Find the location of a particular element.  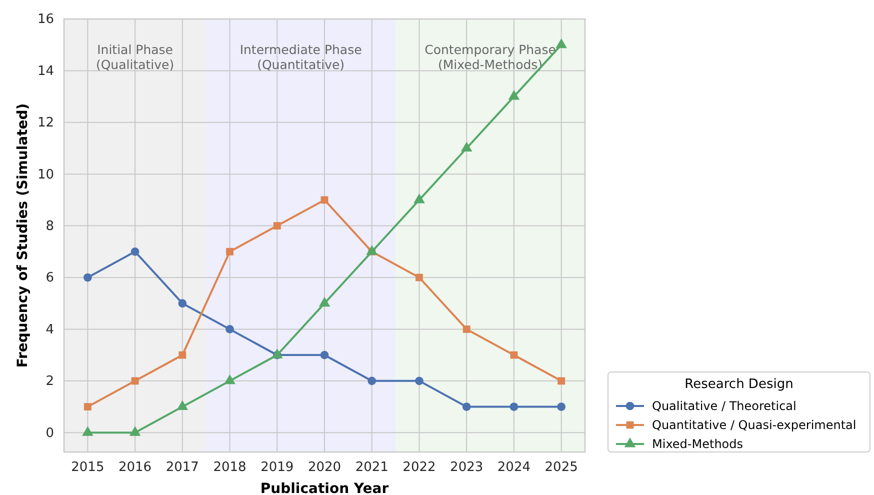

y-tick-label: 14 is located at coordinates (45, 71).